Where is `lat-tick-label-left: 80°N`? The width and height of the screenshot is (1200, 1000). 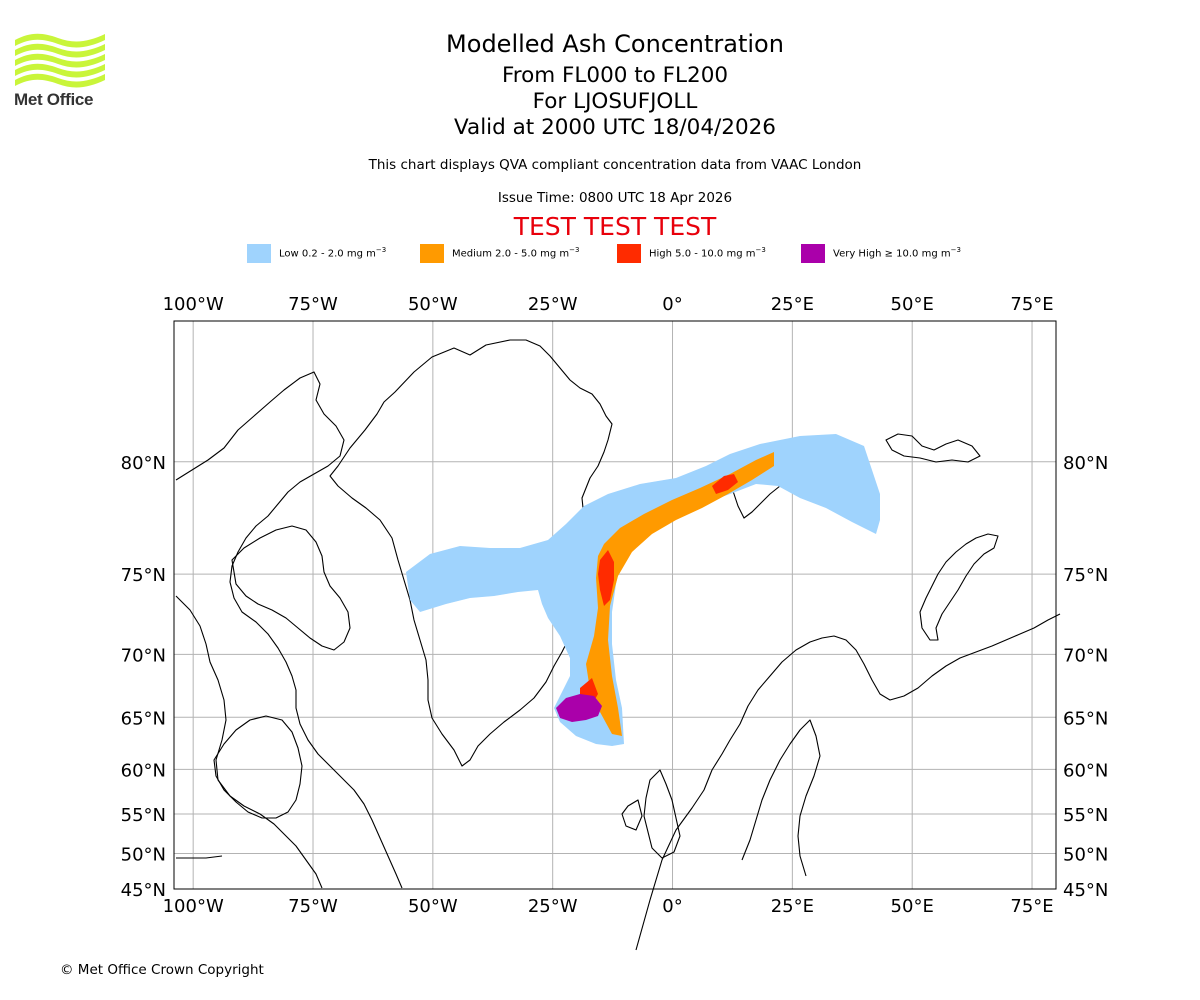
lat-tick-label-left: 80°N is located at coordinates (143, 463).